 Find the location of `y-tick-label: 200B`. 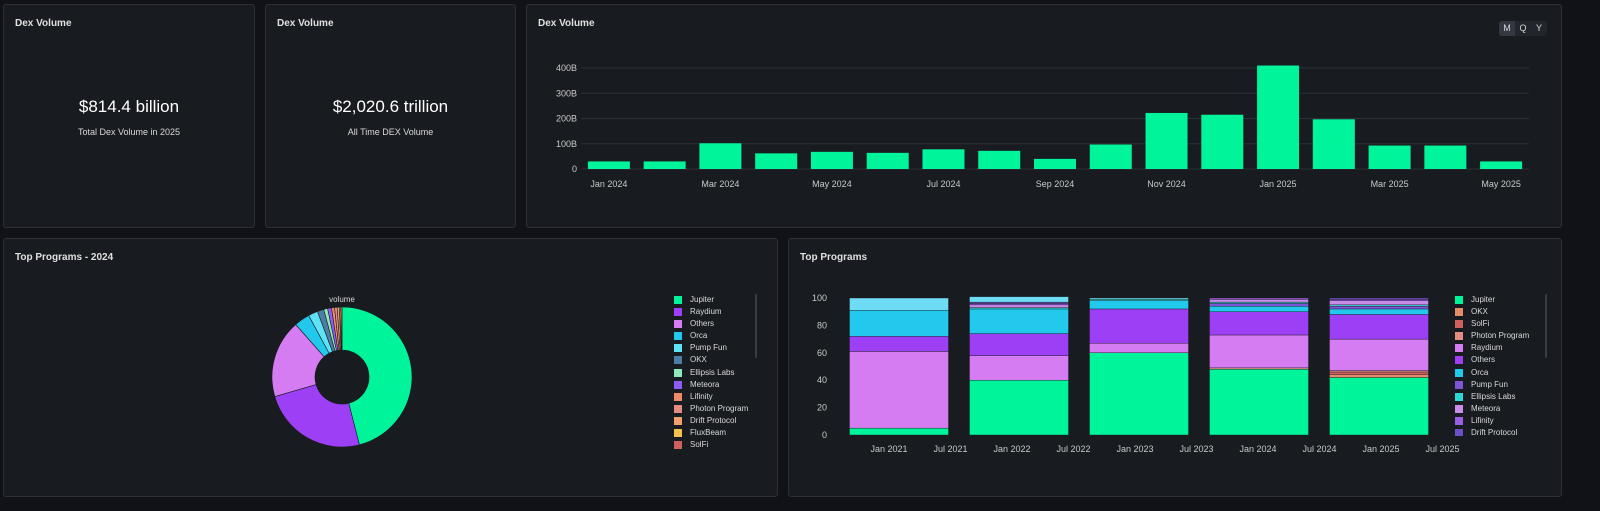

y-tick-label: 200B is located at coordinates (566, 119).